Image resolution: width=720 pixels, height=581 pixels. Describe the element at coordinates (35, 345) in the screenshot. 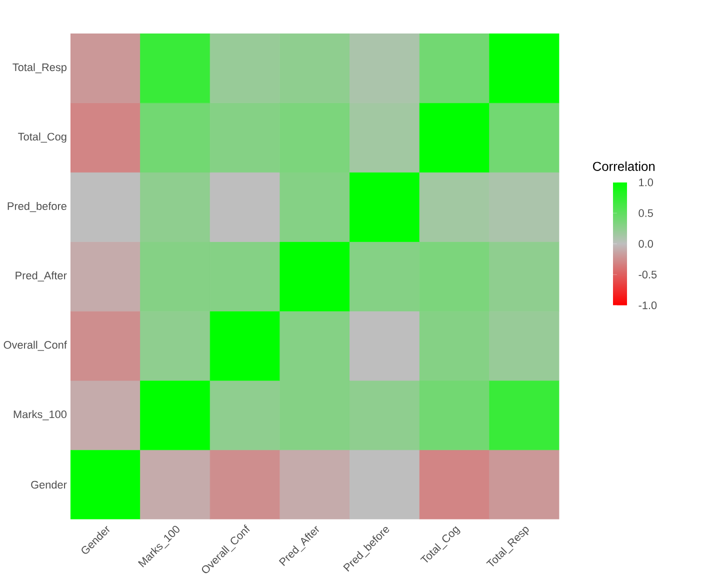

I see `y-tick-label: Overall_Conf` at that location.